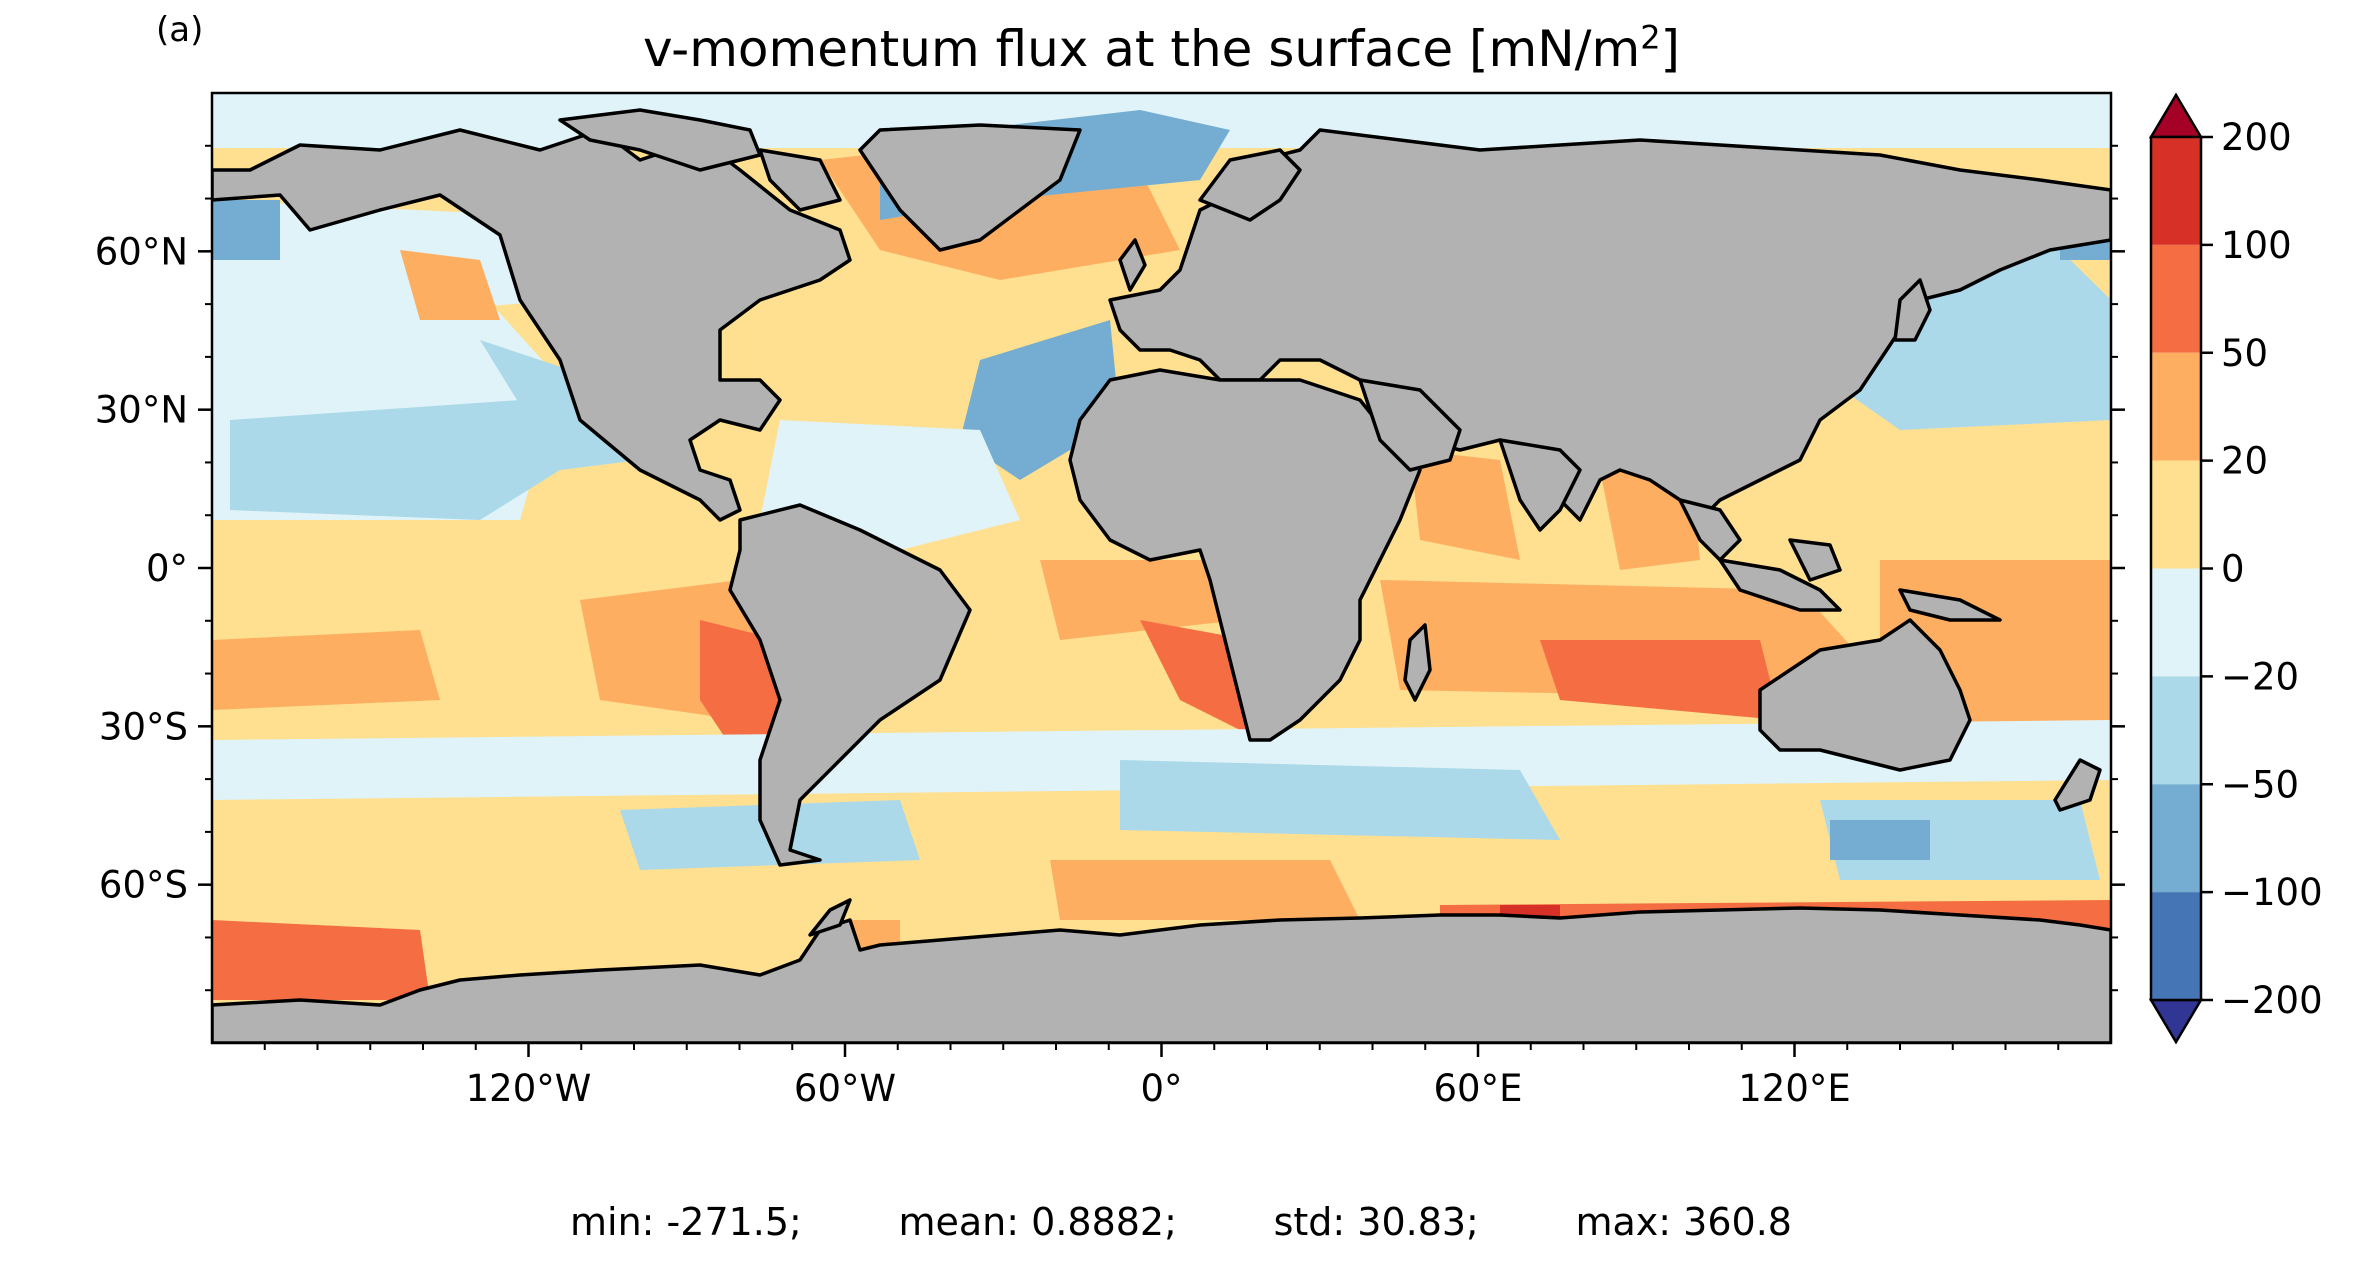 This screenshot has height=1263, width=2362. I want to click on map-title: v-momentum flux at the surface [mN/m2], so click(1161, 49).